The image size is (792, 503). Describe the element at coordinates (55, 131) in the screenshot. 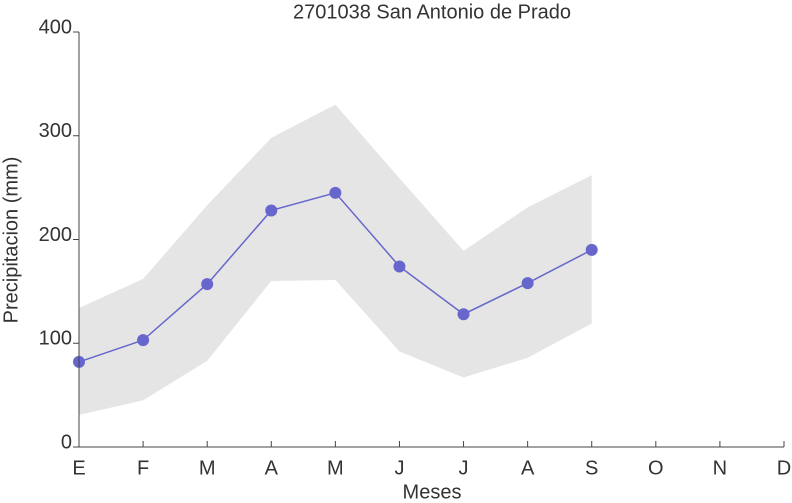

I see `y-tick-label: 300` at that location.